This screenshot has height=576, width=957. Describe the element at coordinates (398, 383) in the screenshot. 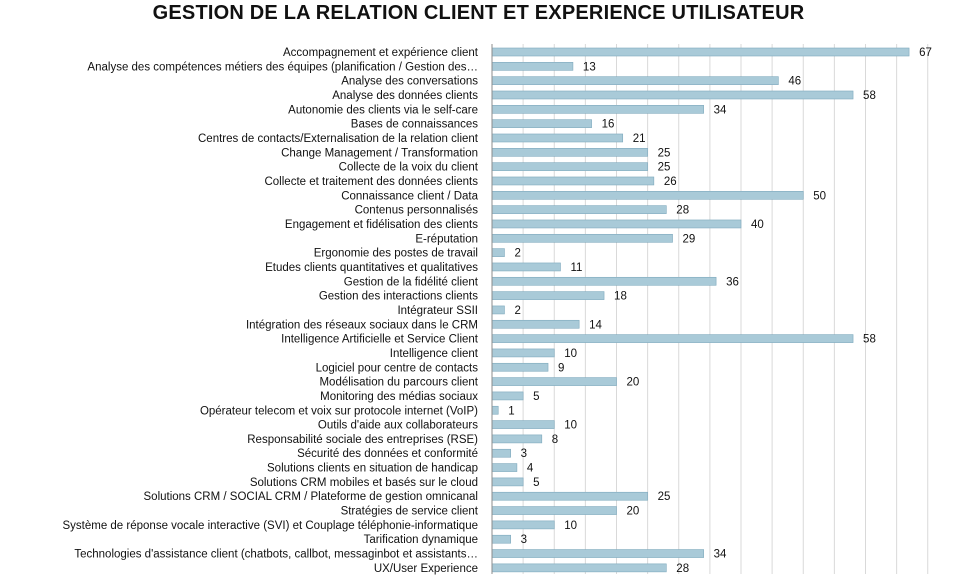

I see `category-label: Modélisation du parcours client` at that location.